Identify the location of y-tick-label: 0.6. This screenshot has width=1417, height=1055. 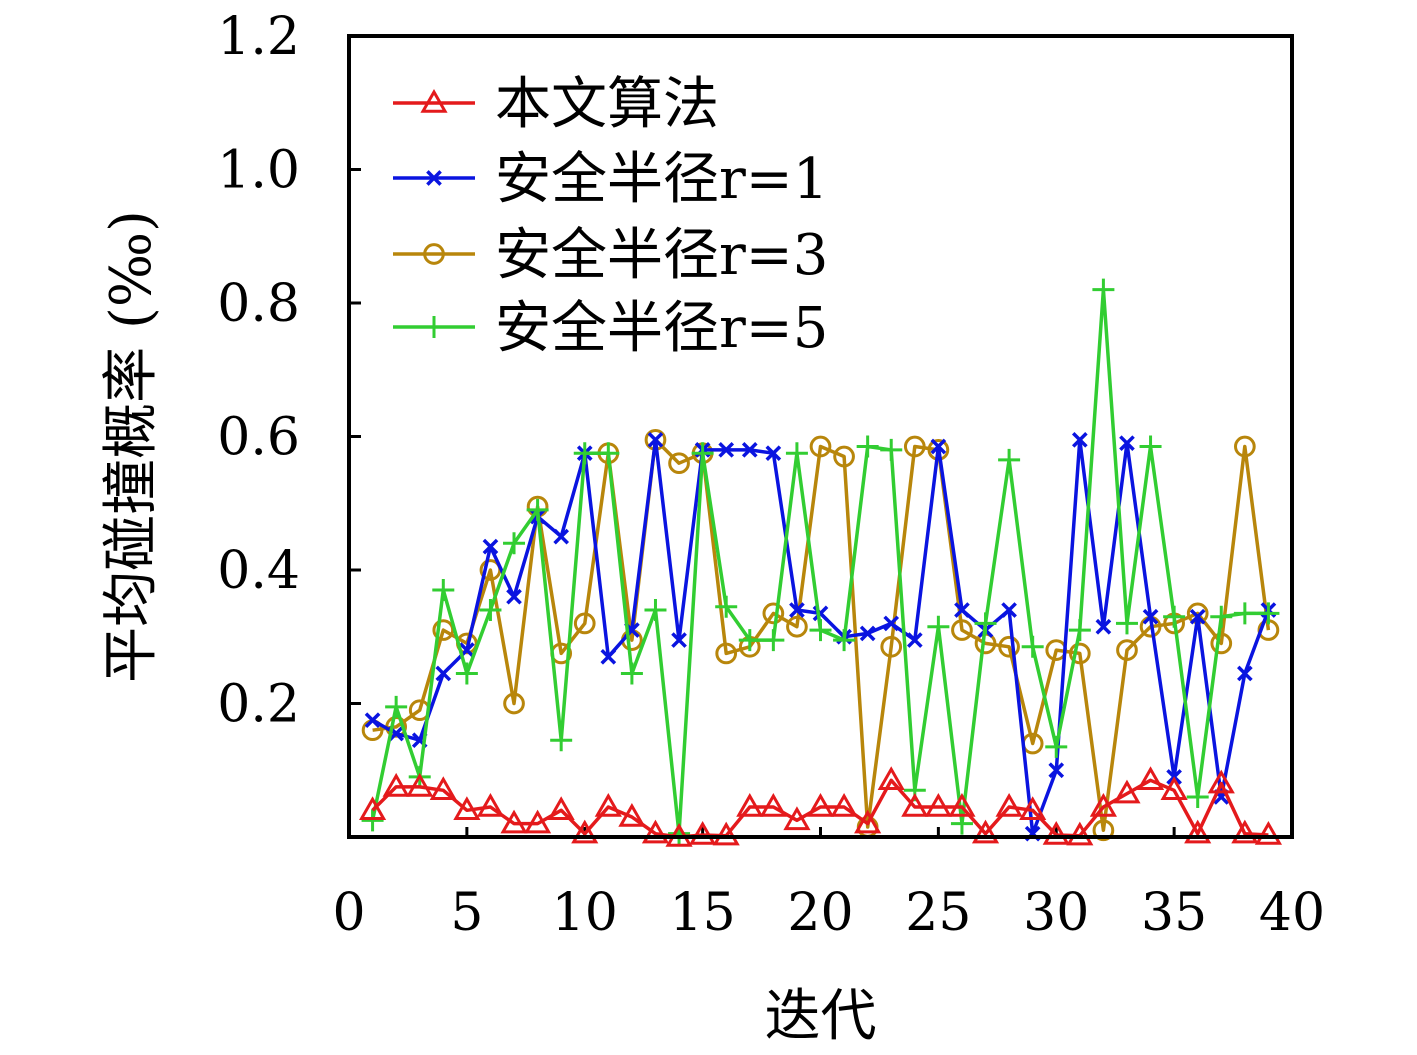
(258, 438).